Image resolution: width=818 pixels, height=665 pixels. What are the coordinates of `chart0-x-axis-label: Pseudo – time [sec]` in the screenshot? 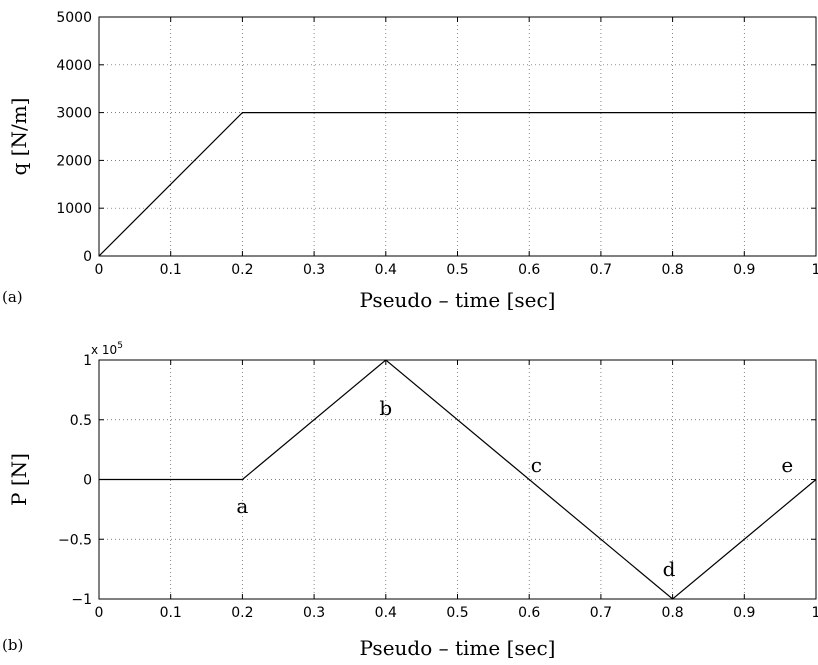 It's located at (458, 300).